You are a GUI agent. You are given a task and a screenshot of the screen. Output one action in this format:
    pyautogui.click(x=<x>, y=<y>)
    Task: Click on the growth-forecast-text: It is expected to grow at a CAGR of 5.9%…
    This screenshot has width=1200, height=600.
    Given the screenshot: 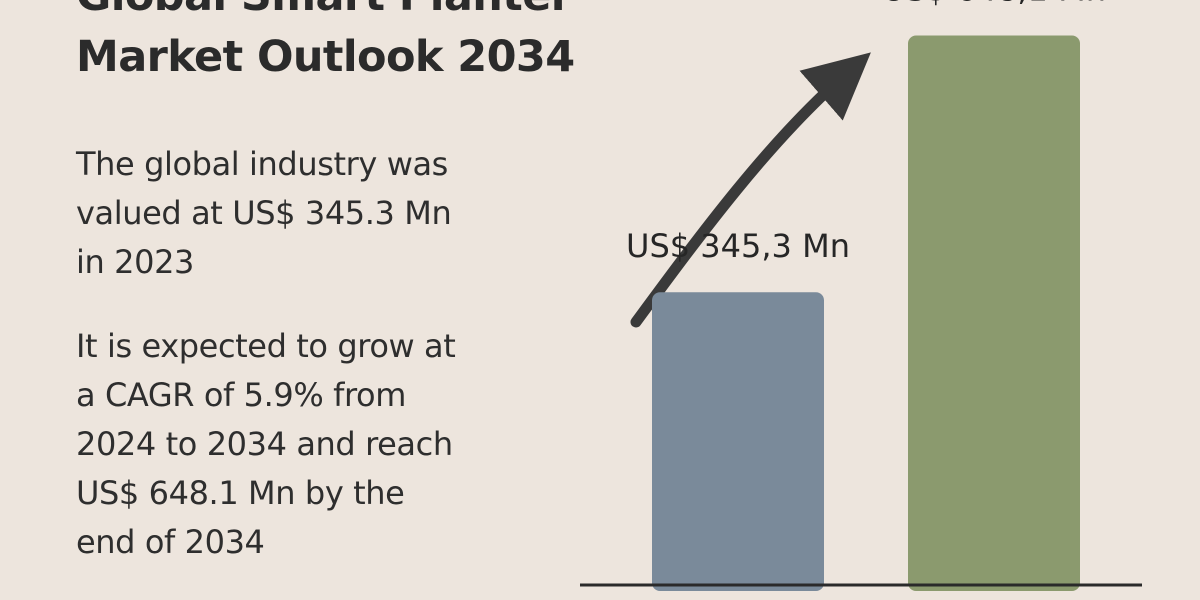 What is the action you would take?
    pyautogui.click(x=266, y=444)
    